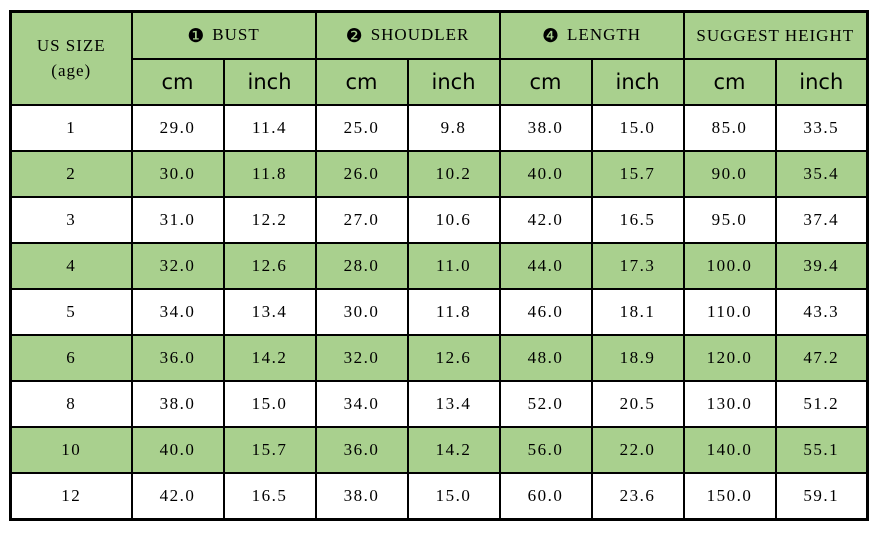 Image resolution: width=875 pixels, height=544 pixels. What do you see at coordinates (71, 404) in the screenshot?
I see `cell-size: 8` at bounding box center [71, 404].